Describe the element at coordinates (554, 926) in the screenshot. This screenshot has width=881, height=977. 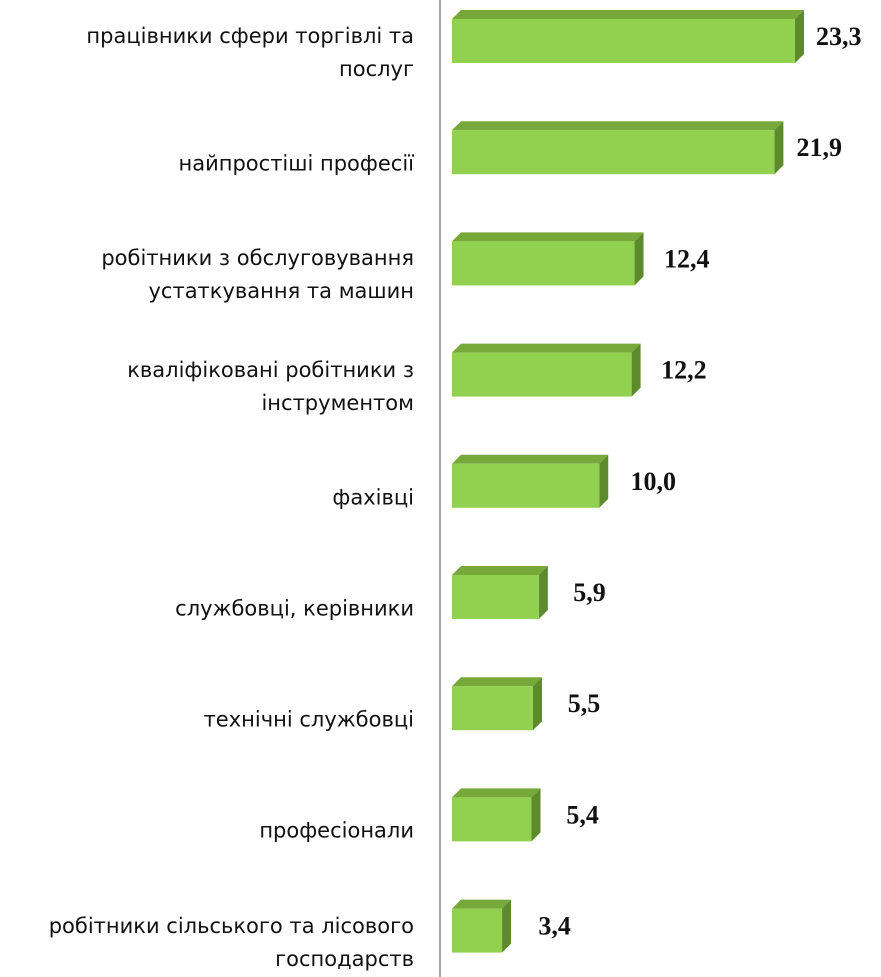
I see `value-label: 3,4` at that location.